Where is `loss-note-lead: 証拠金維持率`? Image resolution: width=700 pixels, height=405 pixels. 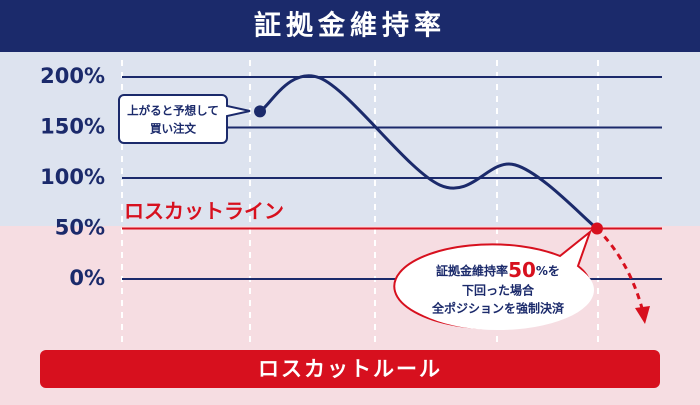 loss-note-lead: 証拠金維持率 is located at coordinates (472, 270).